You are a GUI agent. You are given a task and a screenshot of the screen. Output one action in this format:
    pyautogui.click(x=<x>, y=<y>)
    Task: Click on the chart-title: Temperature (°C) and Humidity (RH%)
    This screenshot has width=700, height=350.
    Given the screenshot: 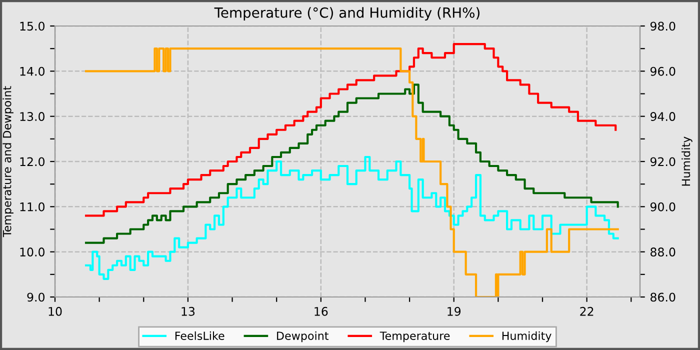 What is the action you would take?
    pyautogui.click(x=347, y=14)
    